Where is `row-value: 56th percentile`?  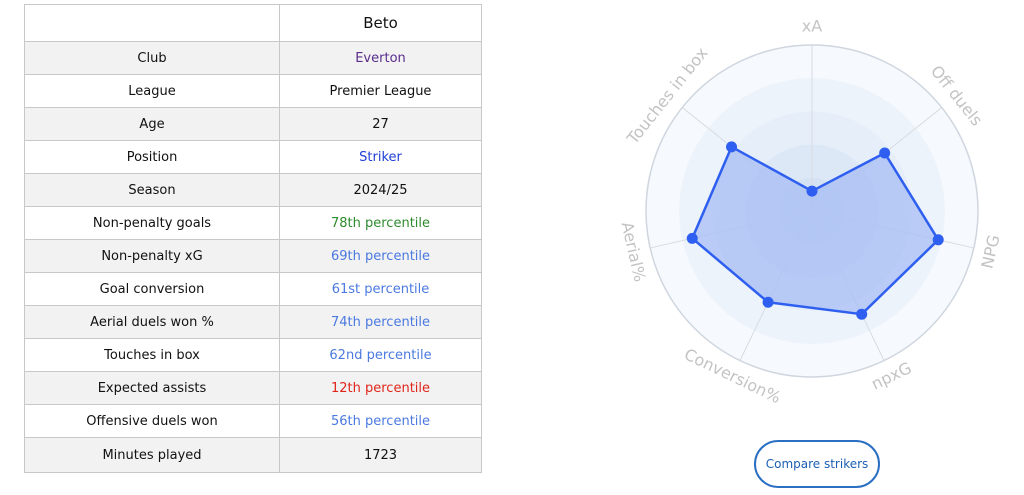
row-value: 56th percentile is located at coordinates (380, 421).